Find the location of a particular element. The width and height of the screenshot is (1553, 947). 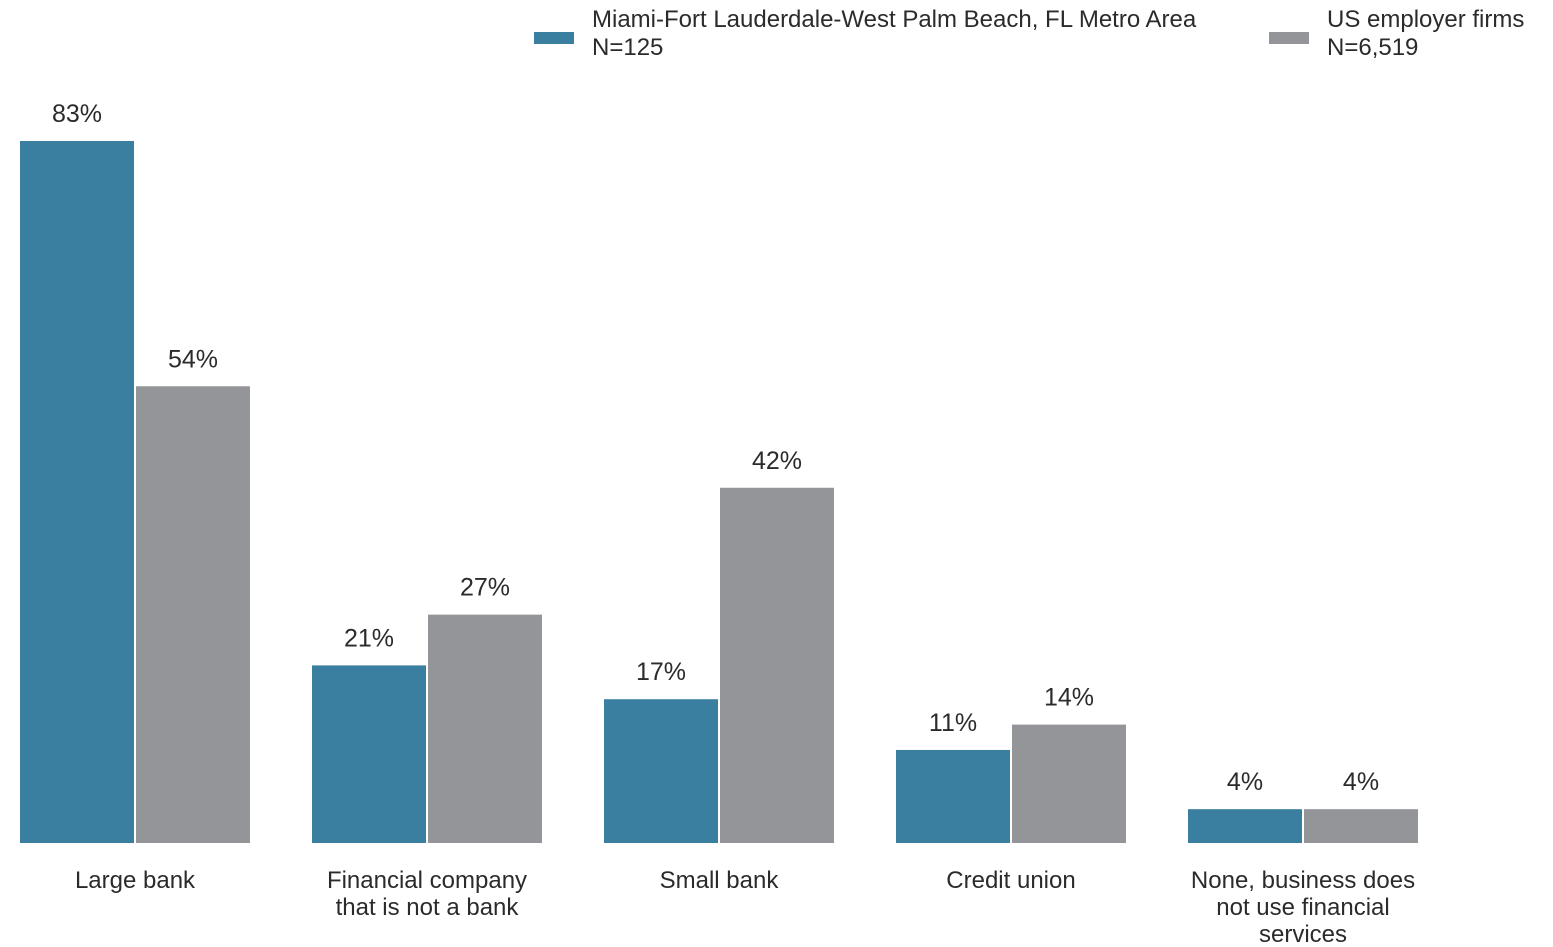

value-label-us-3: 14% is located at coordinates (1069, 698).